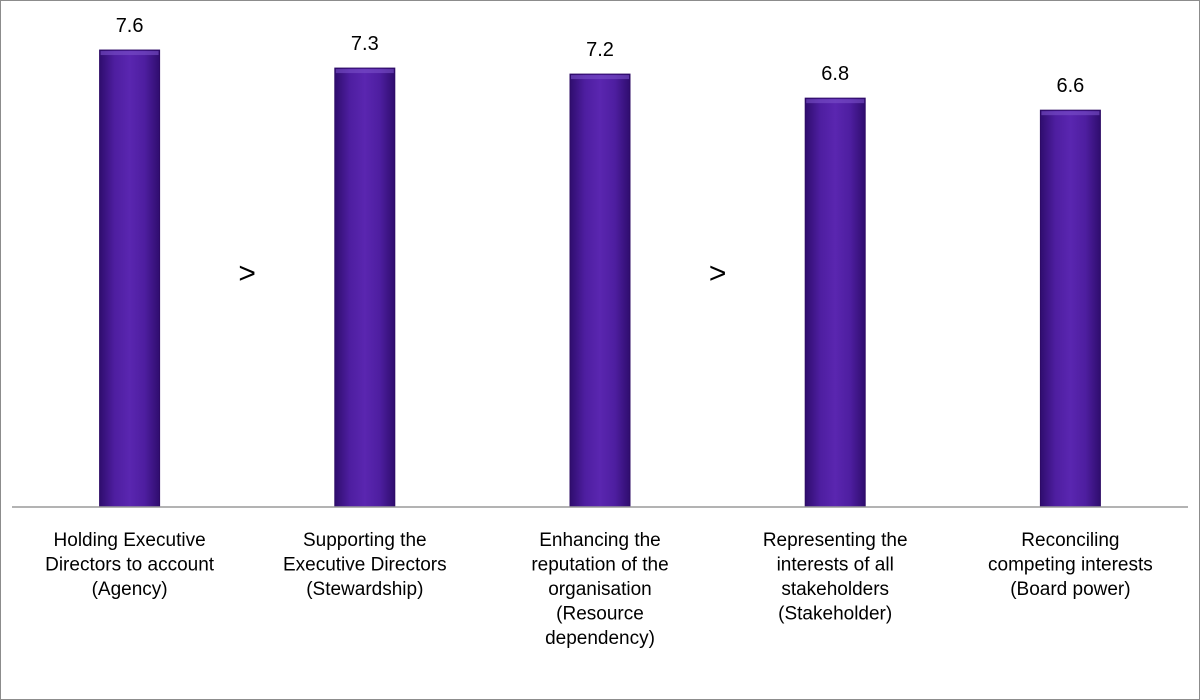 The width and height of the screenshot is (1200, 700). I want to click on category-label-line: Supporting the, so click(365, 540).